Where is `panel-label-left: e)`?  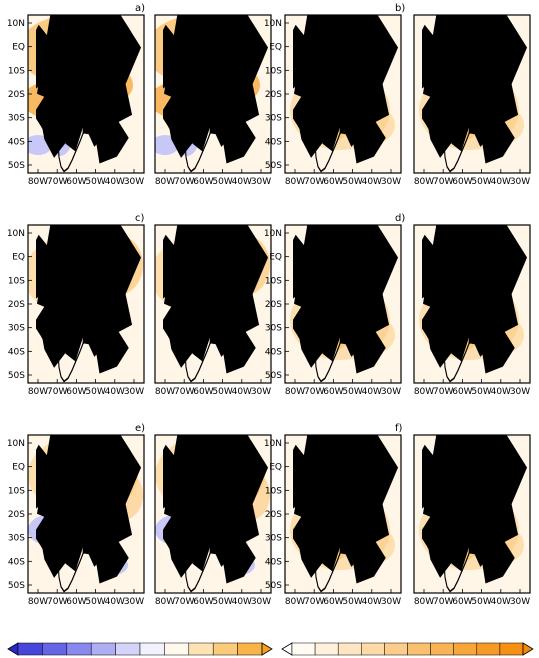
panel-label-left: e) is located at coordinates (140, 428).